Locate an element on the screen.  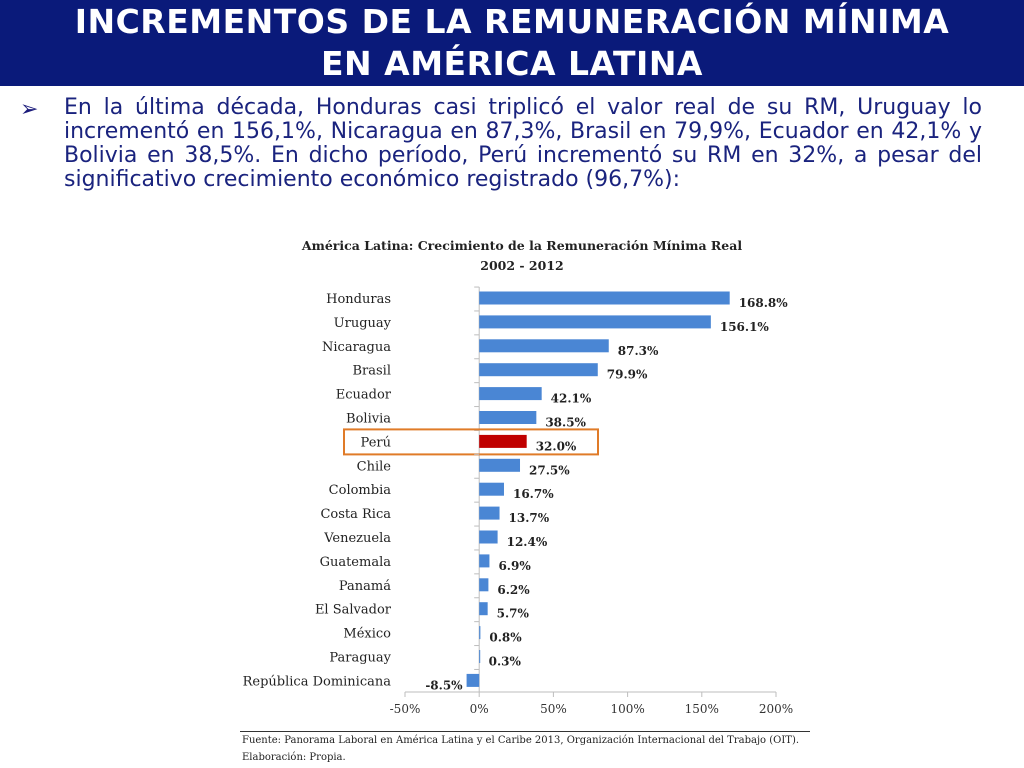
data-label: 32.0% is located at coordinates (556, 446).